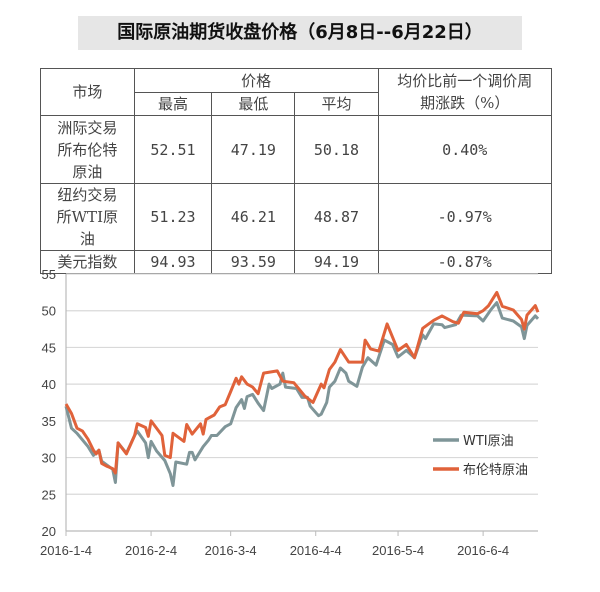  I want to click on x-tick-label: 2016-1-4, so click(66, 550).